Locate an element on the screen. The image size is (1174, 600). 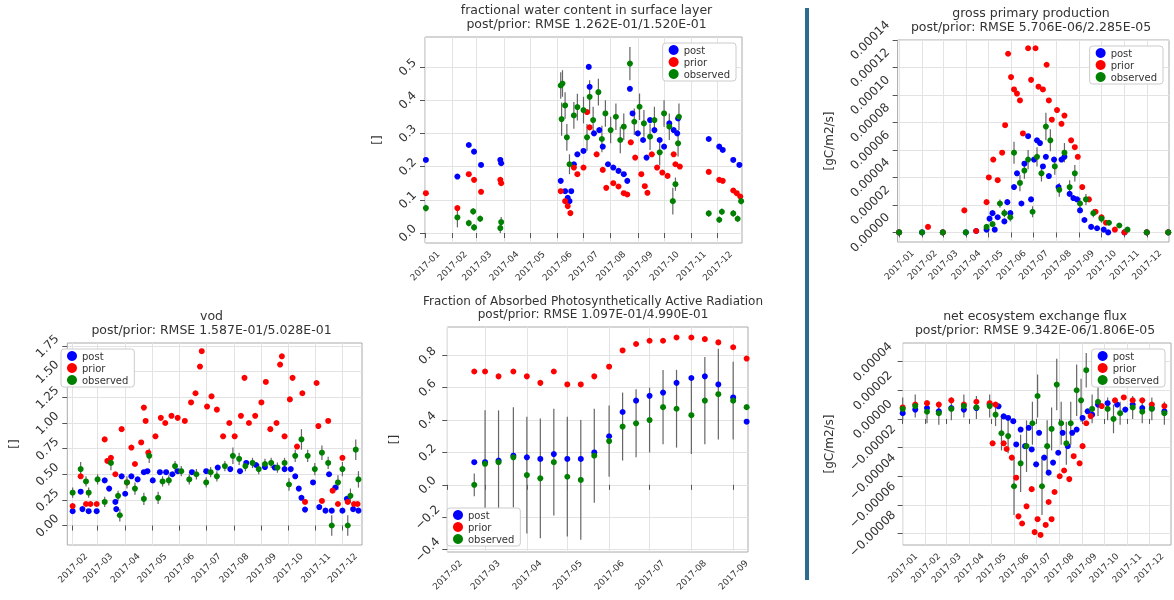
y-tick-label: 0.3 is located at coordinates (407, 133).